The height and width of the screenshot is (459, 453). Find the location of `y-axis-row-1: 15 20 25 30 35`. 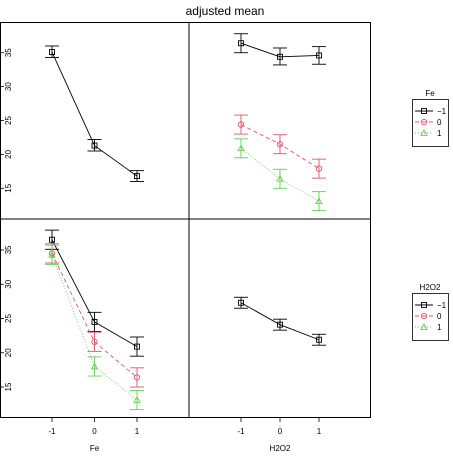

y-axis-row-1: 15 20 25 30 35 is located at coordinates (6, 318).